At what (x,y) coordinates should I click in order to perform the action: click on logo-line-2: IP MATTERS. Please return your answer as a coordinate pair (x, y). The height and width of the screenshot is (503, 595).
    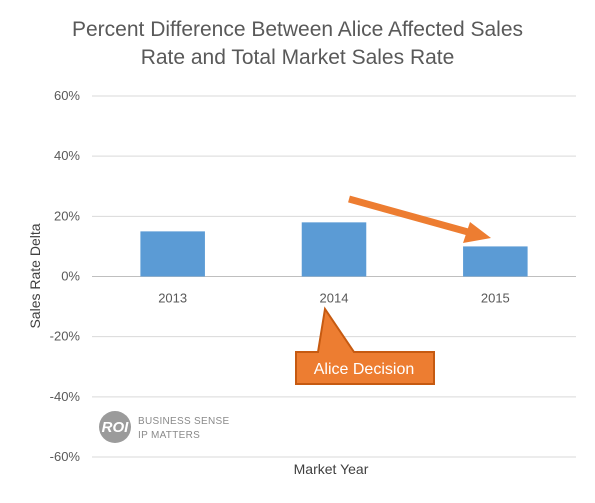
    Looking at the image, I should click on (169, 435).